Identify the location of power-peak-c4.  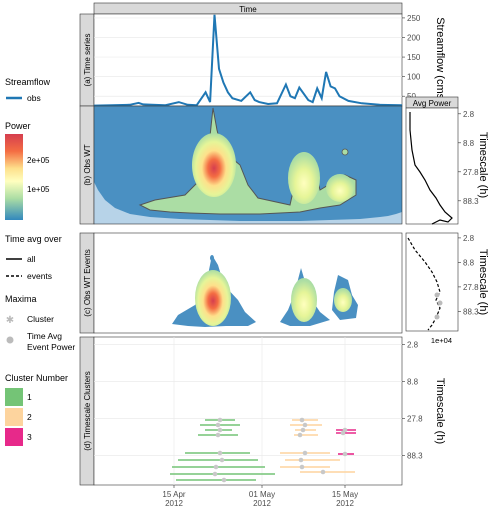
(212, 258).